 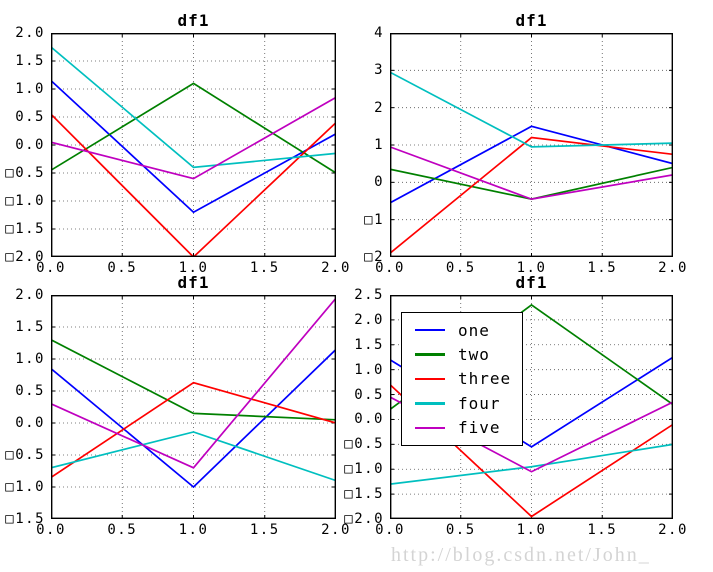 I want to click on legend: one two three four five, so click(x=462, y=379).